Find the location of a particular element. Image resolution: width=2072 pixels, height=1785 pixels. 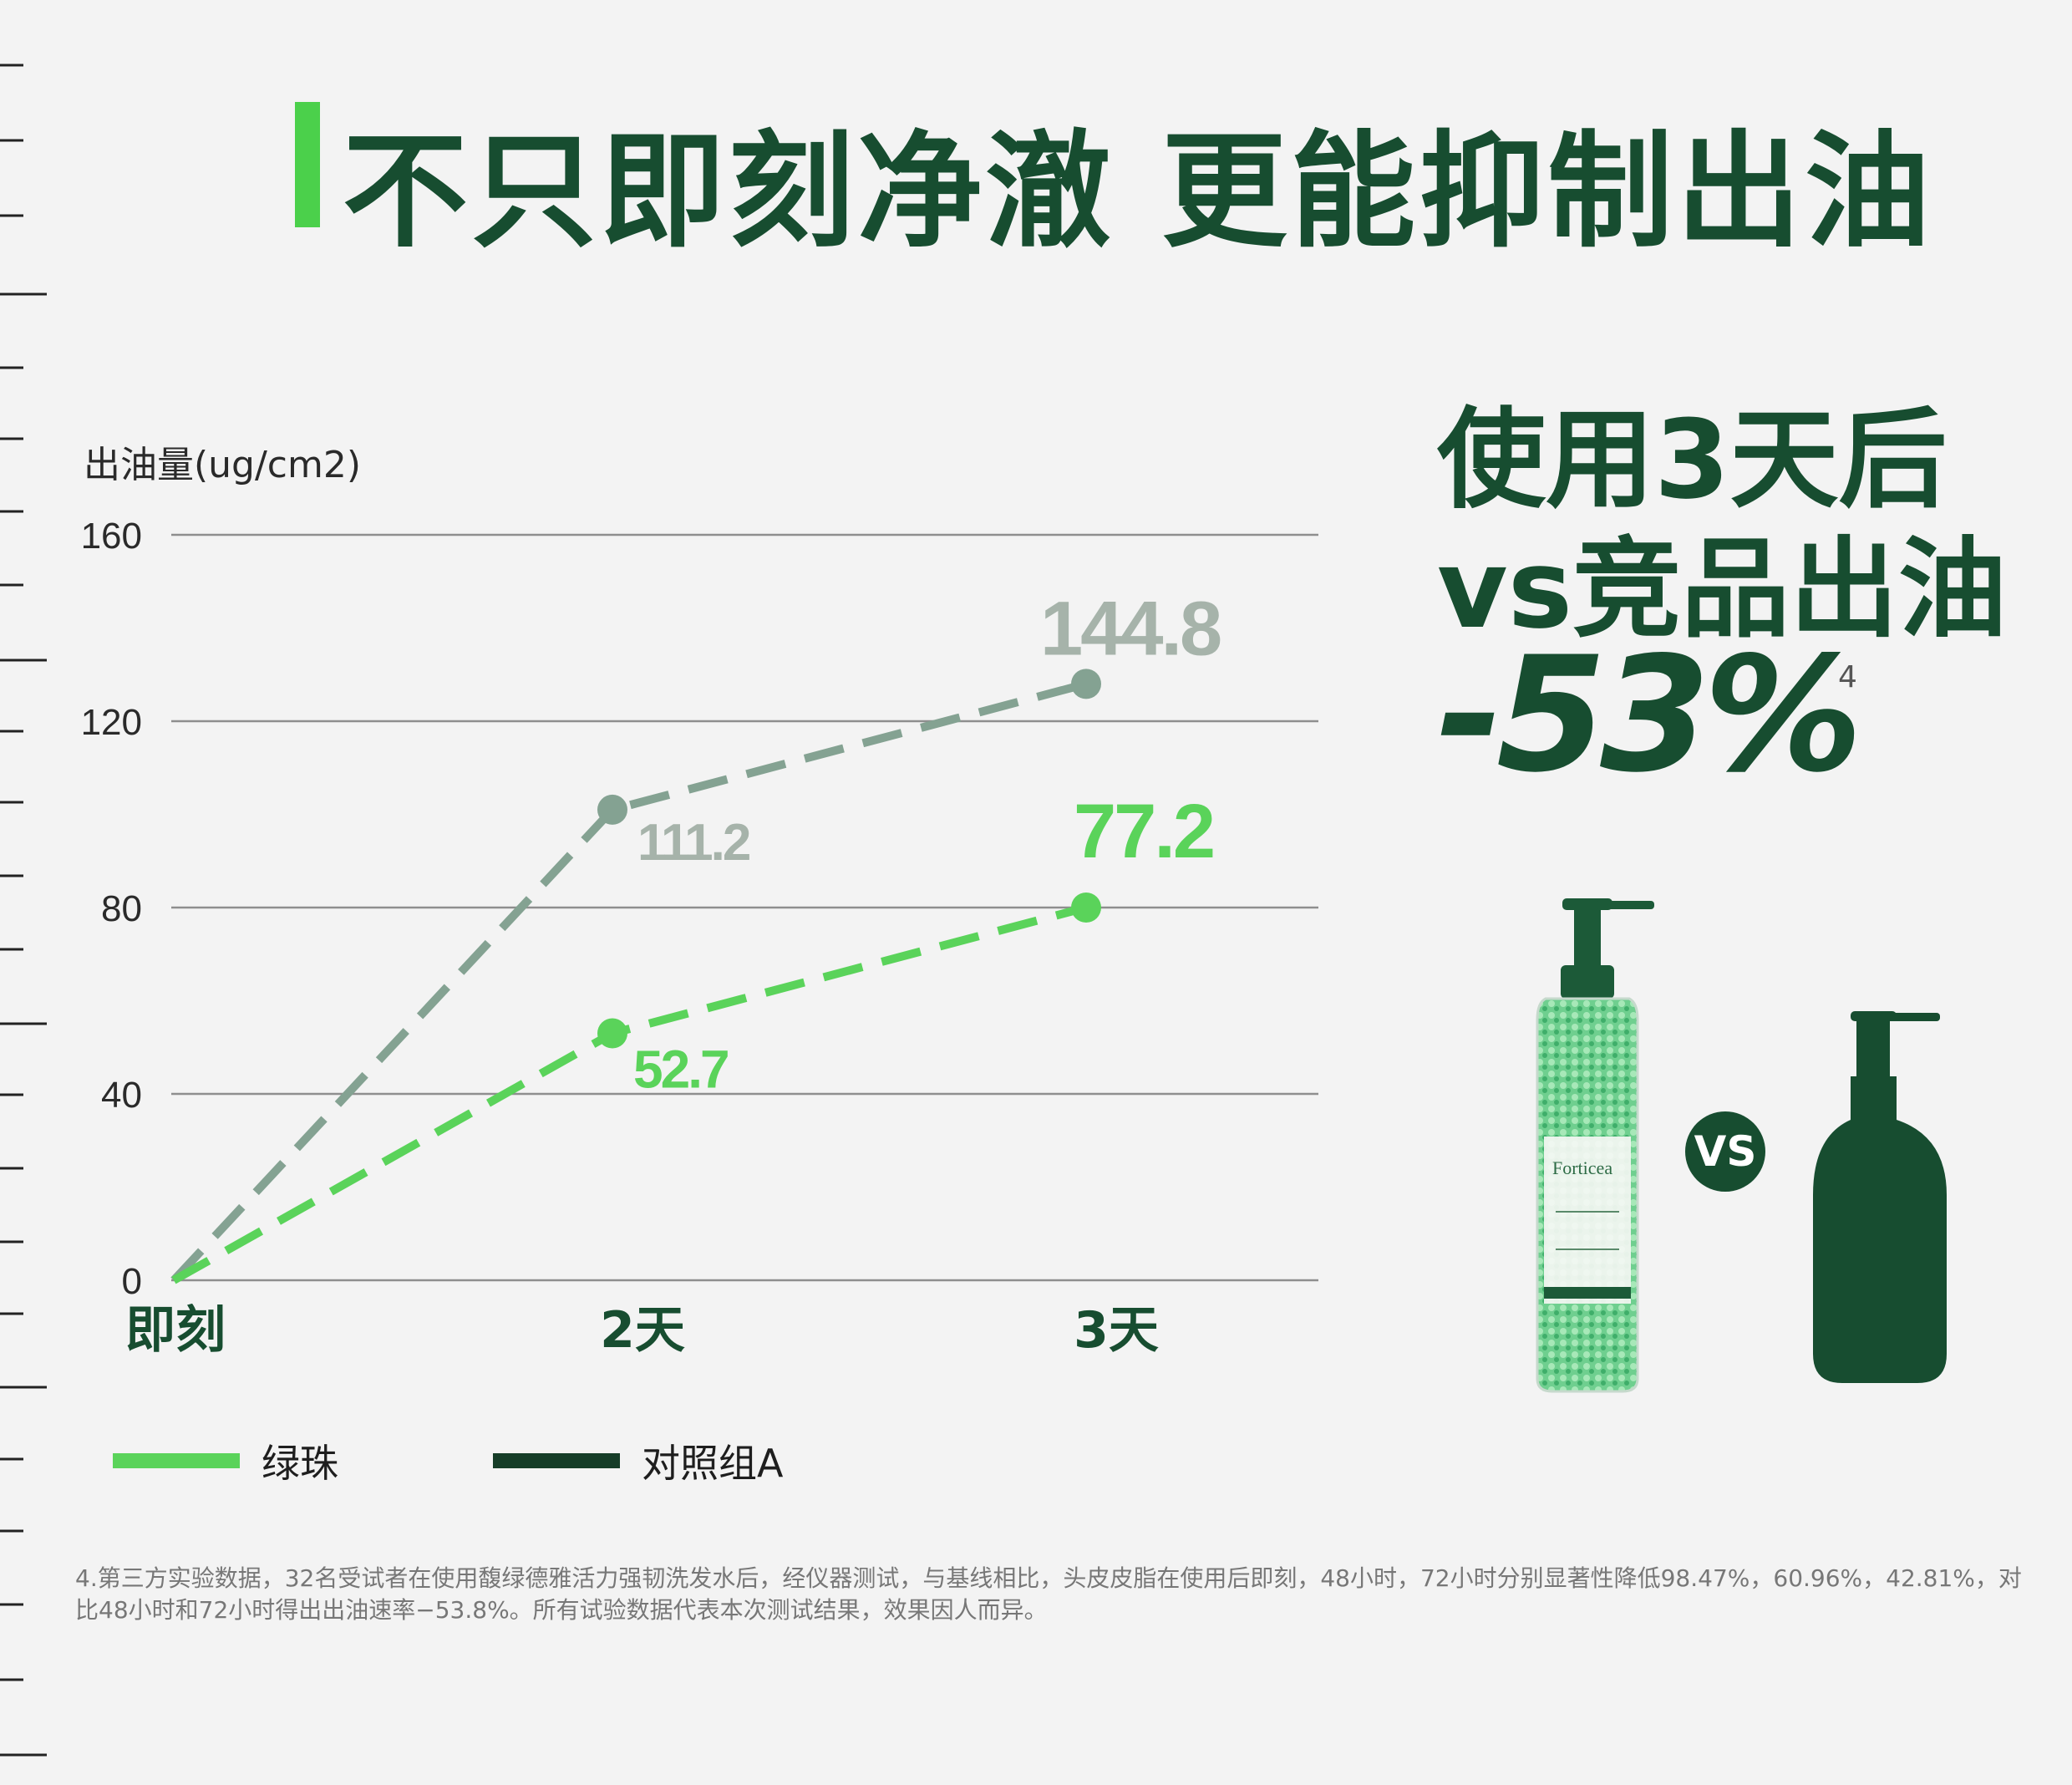

edge-ruler is located at coordinates (23, 910).